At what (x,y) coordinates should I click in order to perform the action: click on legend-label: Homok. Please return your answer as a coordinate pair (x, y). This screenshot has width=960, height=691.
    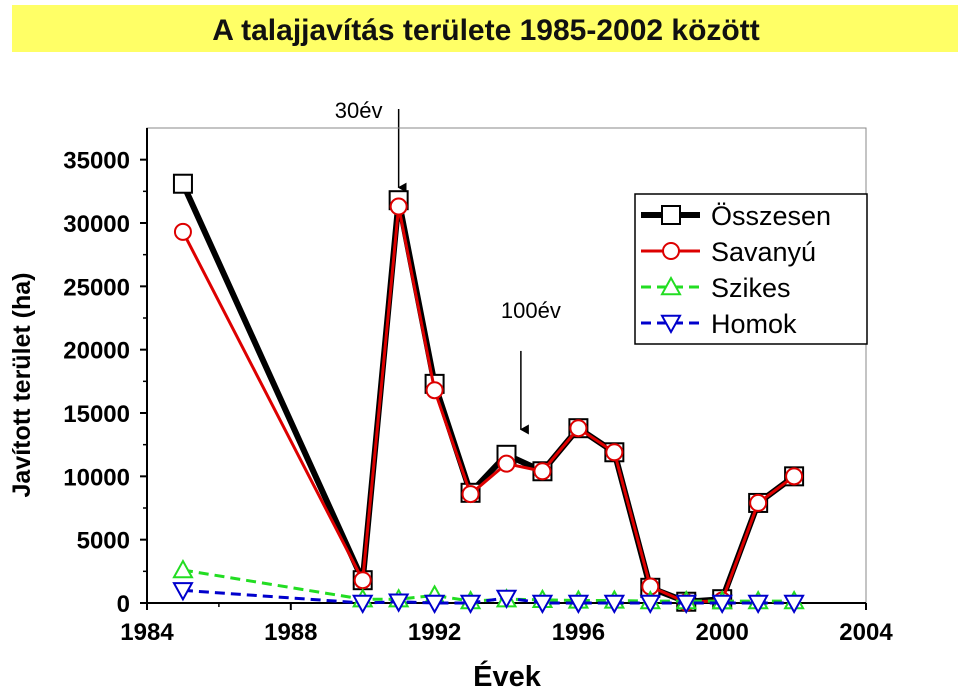
    Looking at the image, I should click on (754, 324).